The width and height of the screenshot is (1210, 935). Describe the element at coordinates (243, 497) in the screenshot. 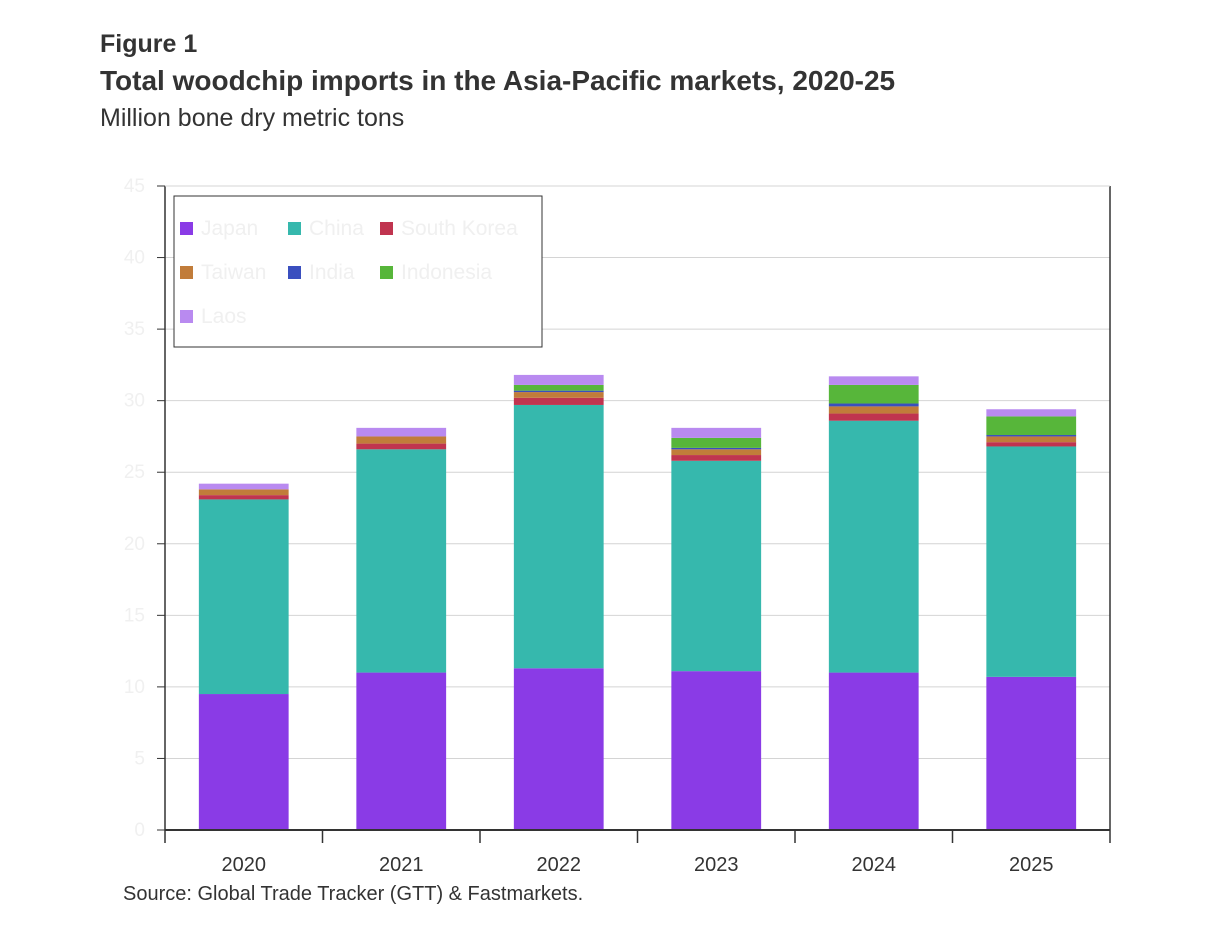

I see `bar-south-korea-2020` at that location.